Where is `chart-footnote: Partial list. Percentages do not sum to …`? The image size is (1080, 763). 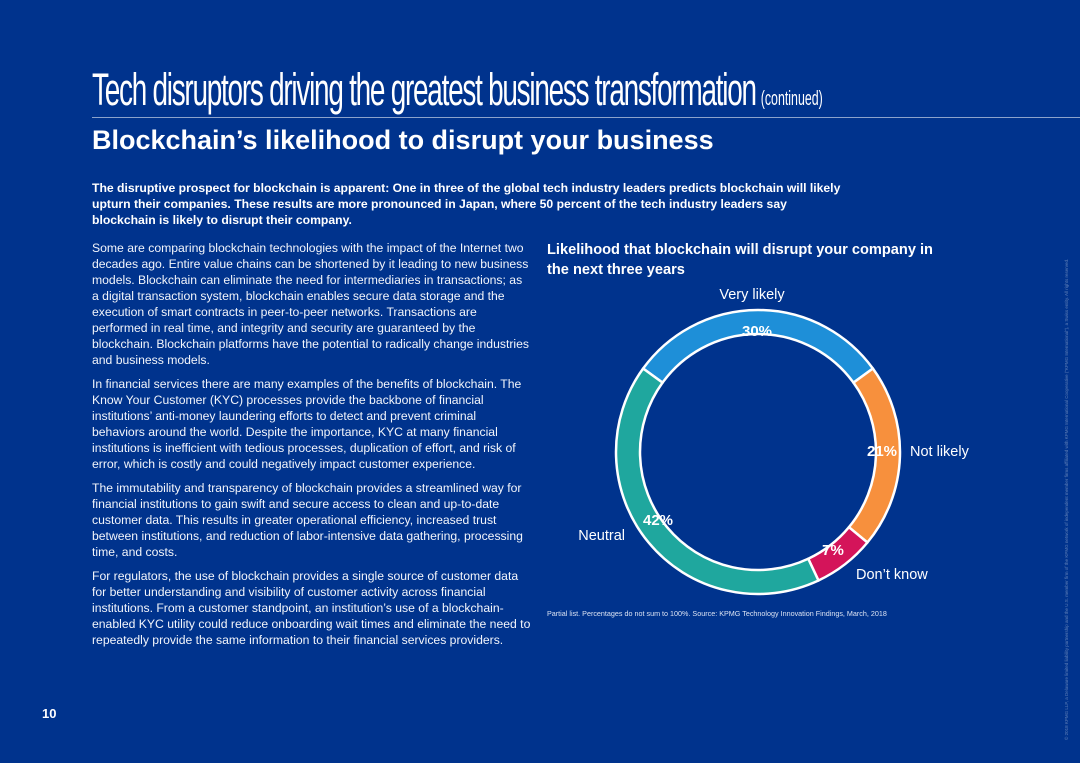 chart-footnote: Partial list. Percentages do not sum to … is located at coordinates (717, 613).